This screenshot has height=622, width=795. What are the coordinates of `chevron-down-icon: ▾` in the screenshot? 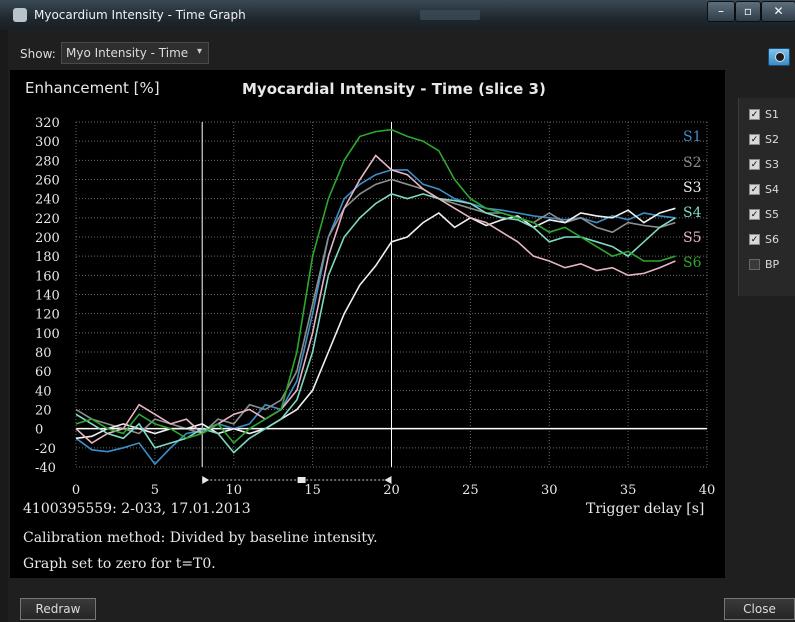 It's located at (199, 51).